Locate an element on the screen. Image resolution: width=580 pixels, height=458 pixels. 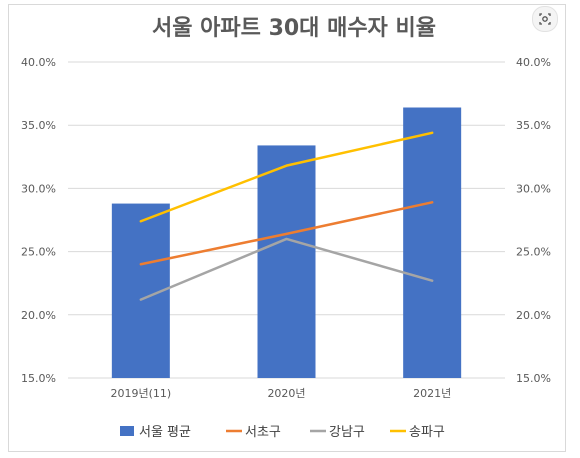
legend-label: 서울 평균 is located at coordinates (165, 432).